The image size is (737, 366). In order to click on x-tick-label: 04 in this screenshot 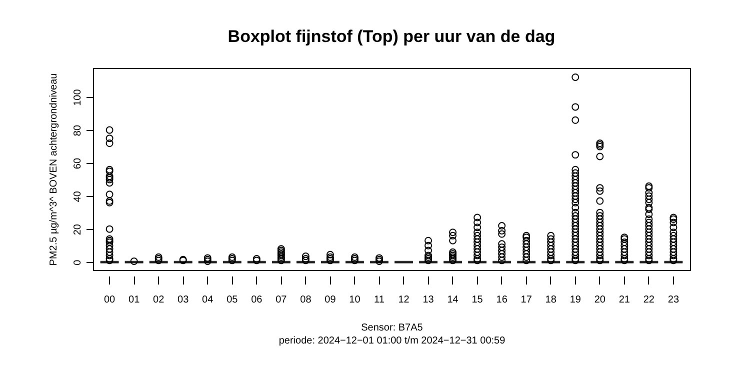, I will do `click(208, 300)`.